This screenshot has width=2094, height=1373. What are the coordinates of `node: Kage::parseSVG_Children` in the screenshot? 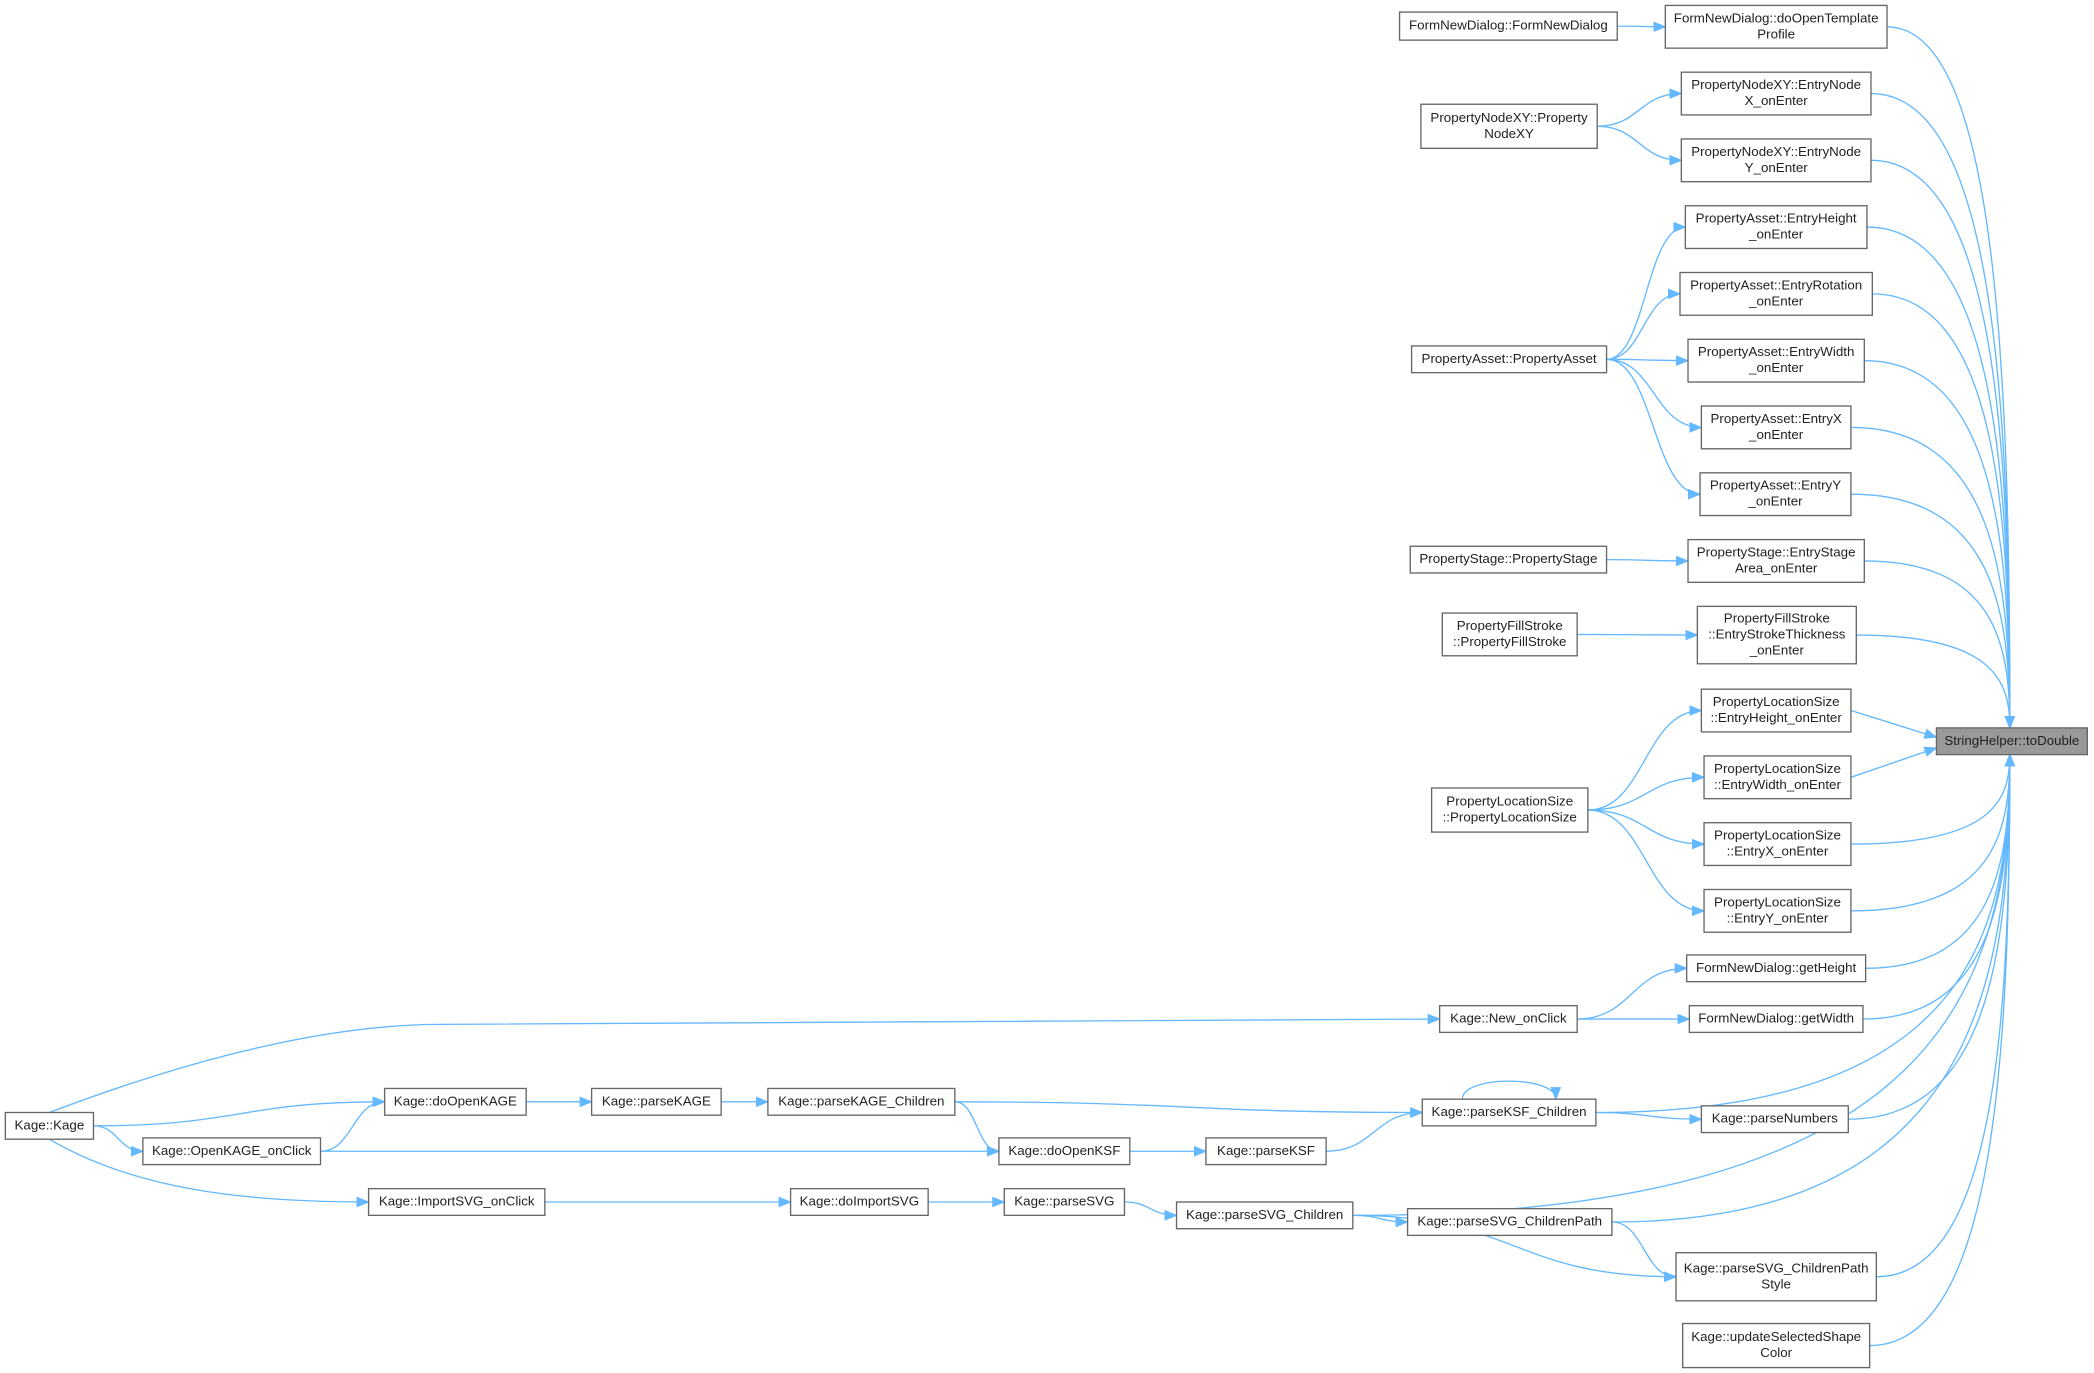 It's located at (1264, 1215).